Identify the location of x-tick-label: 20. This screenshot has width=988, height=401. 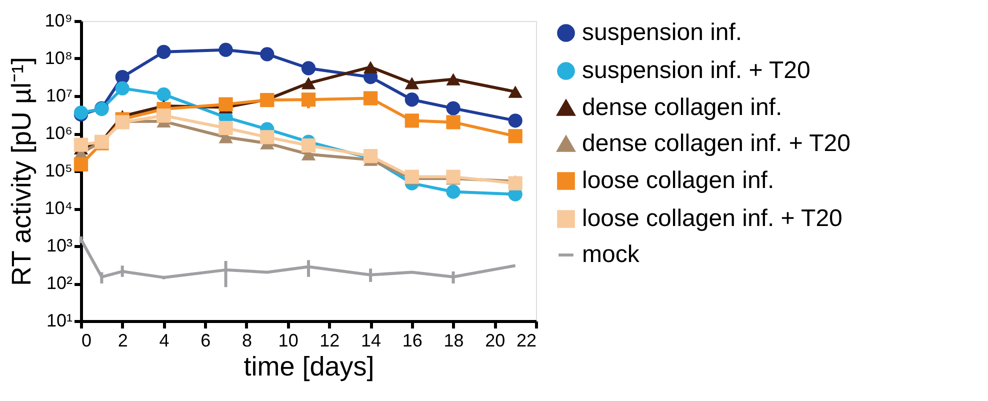
(495, 340).